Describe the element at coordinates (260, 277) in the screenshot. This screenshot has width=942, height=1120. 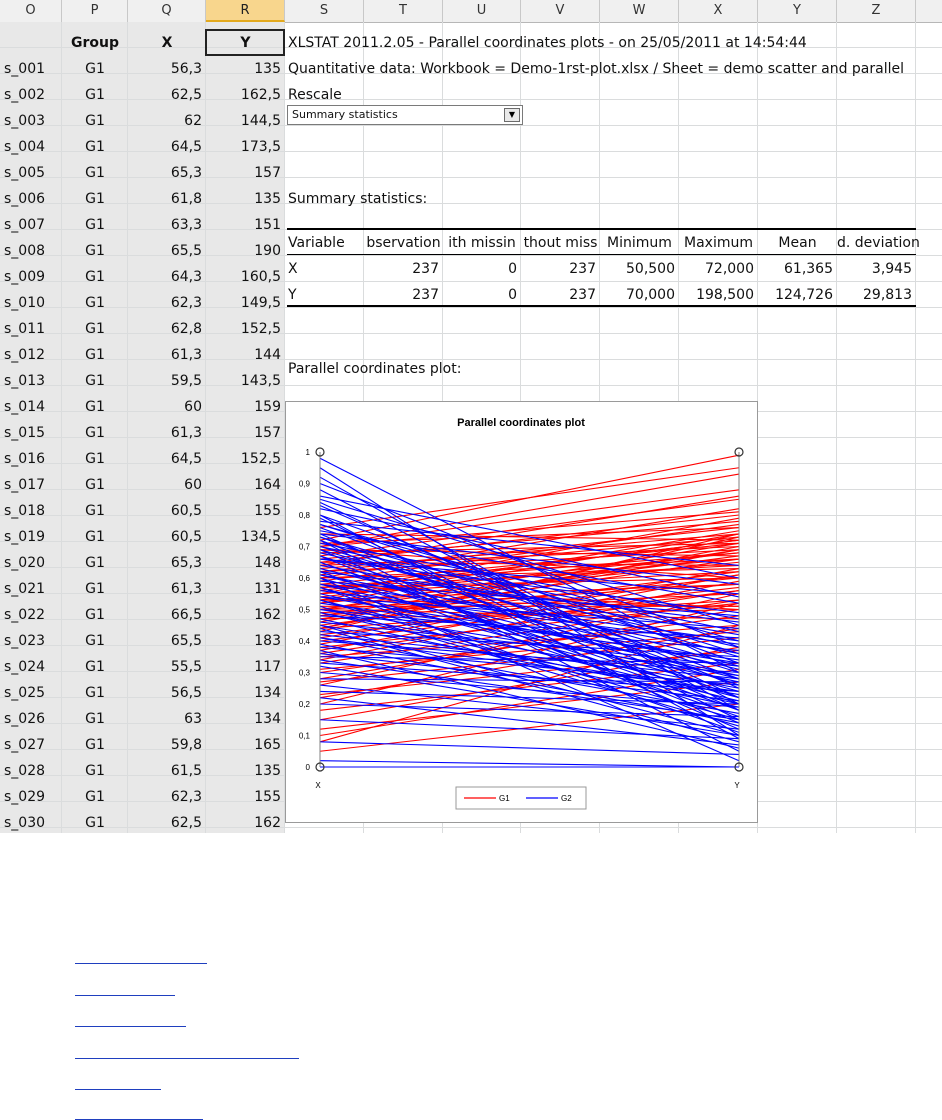
I see `table-row-y: 160,5` at that location.